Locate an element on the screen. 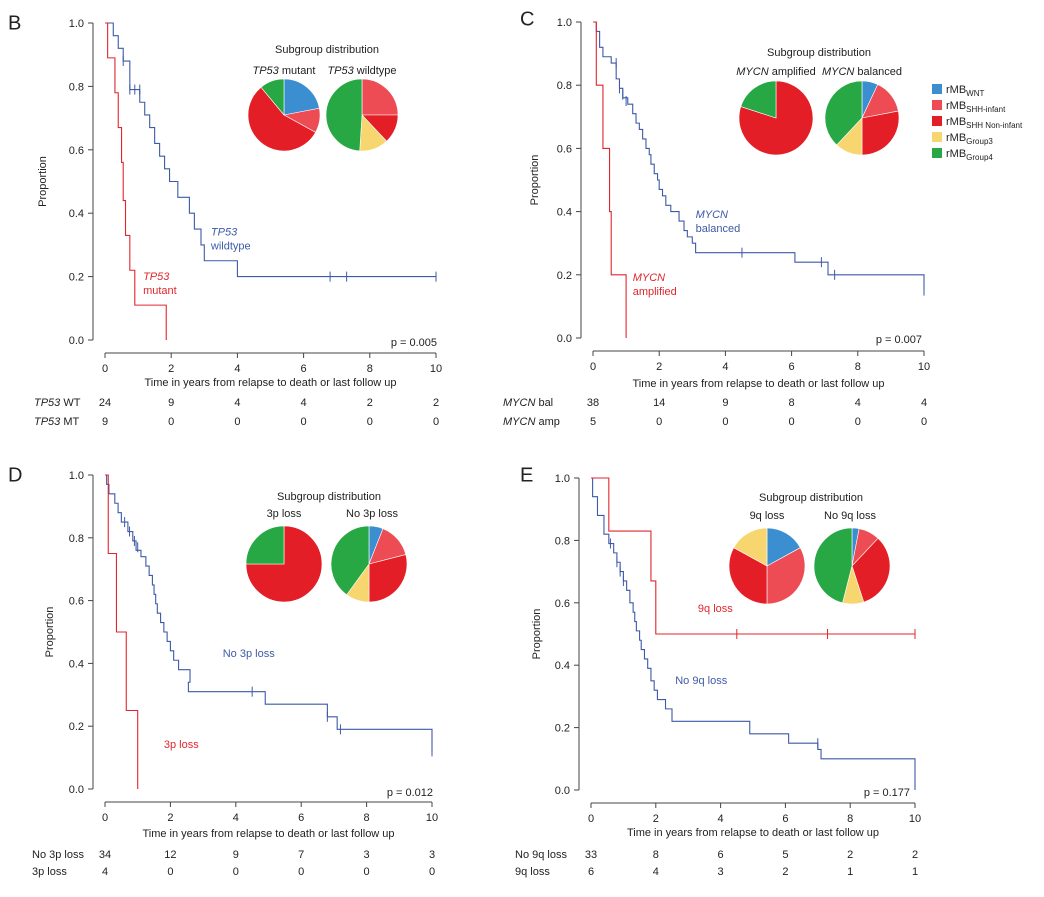 The height and width of the screenshot is (897, 1044). panel-letter: D is located at coordinates (15, 475).